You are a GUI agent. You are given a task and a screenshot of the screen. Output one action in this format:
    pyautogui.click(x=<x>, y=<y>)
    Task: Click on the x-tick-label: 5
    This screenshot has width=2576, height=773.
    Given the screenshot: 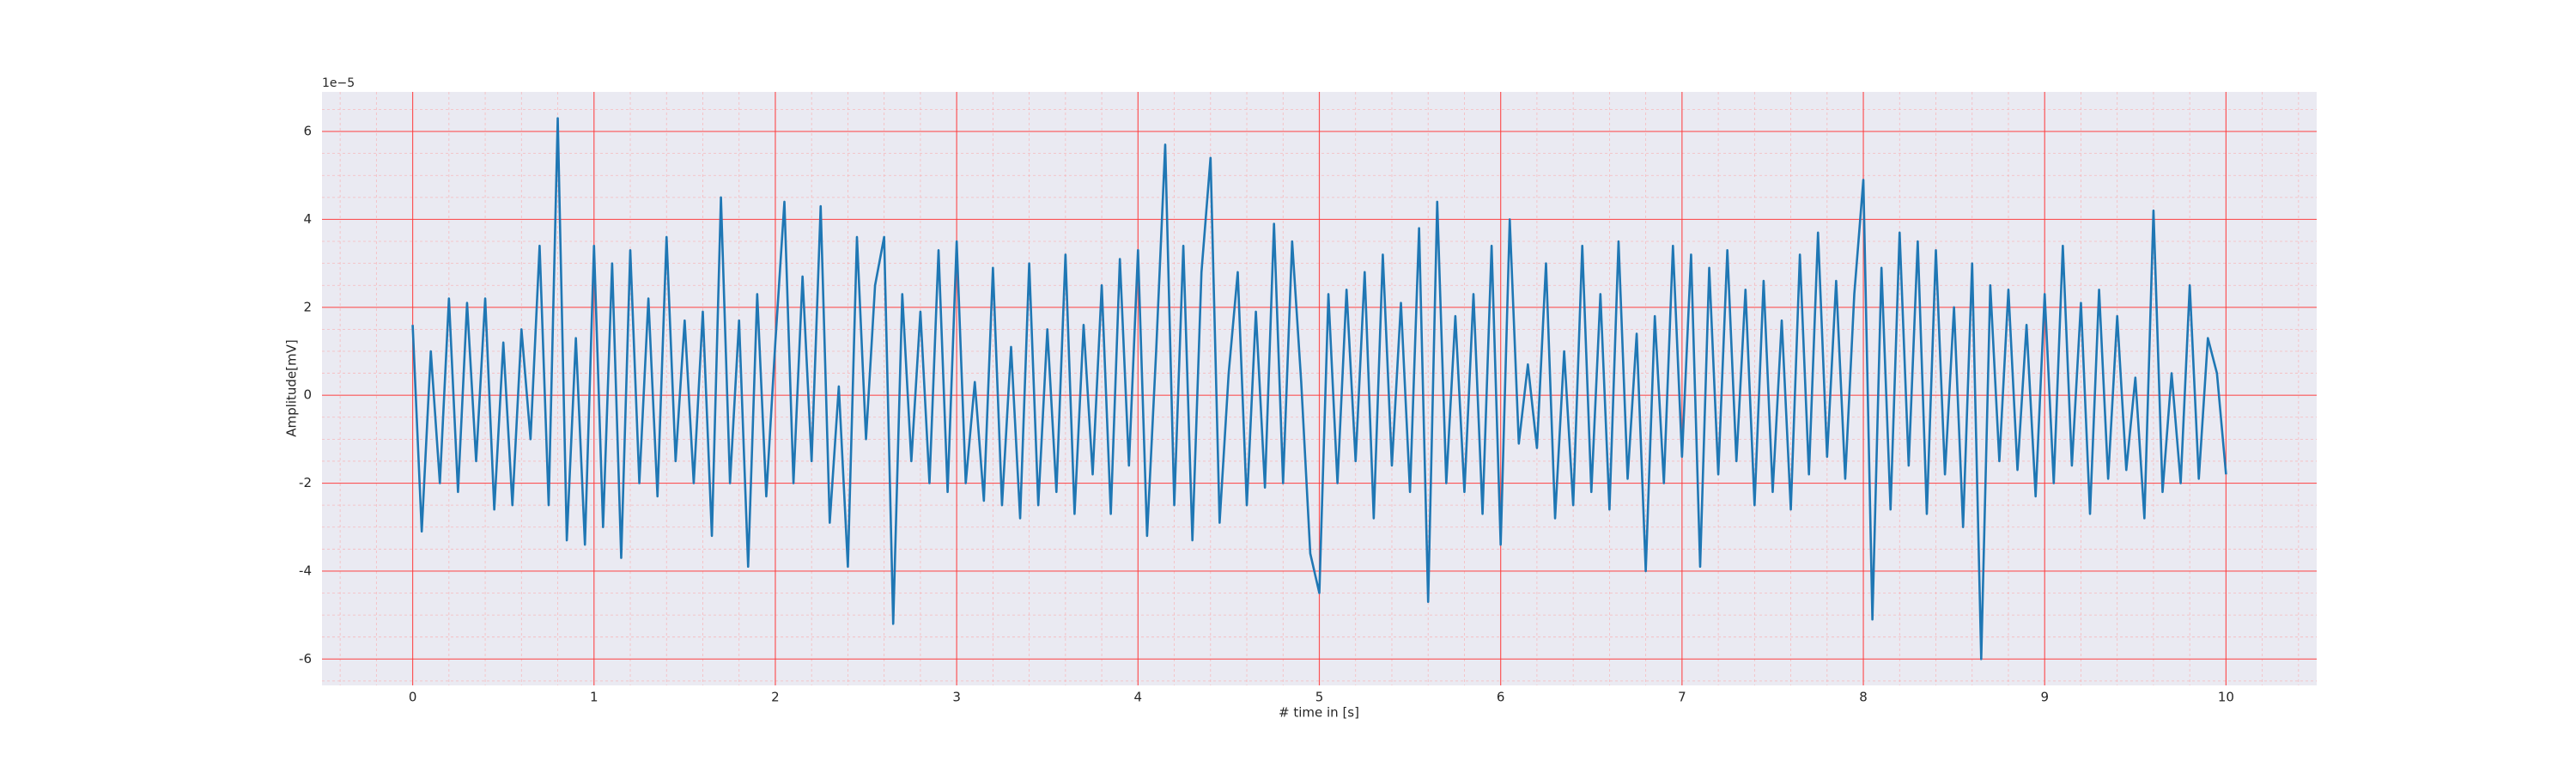 What is the action you would take?
    pyautogui.click(x=1319, y=697)
    